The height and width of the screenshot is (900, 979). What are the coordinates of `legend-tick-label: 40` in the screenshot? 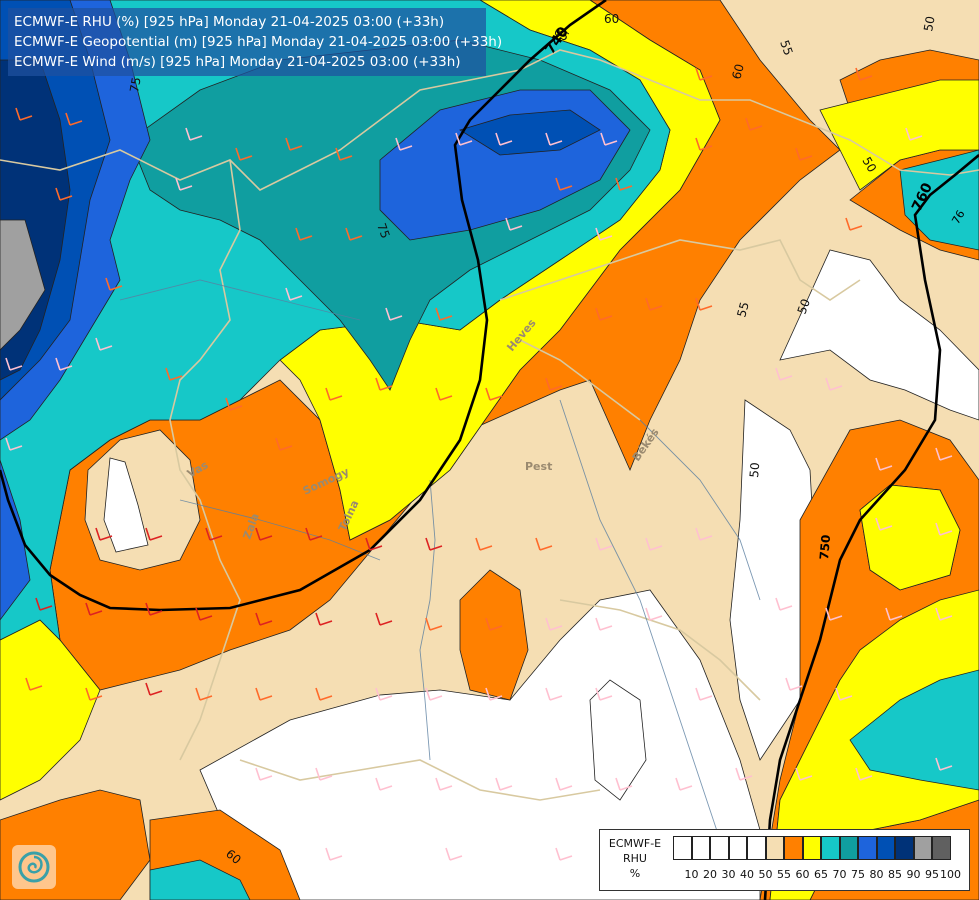 It's located at (747, 874).